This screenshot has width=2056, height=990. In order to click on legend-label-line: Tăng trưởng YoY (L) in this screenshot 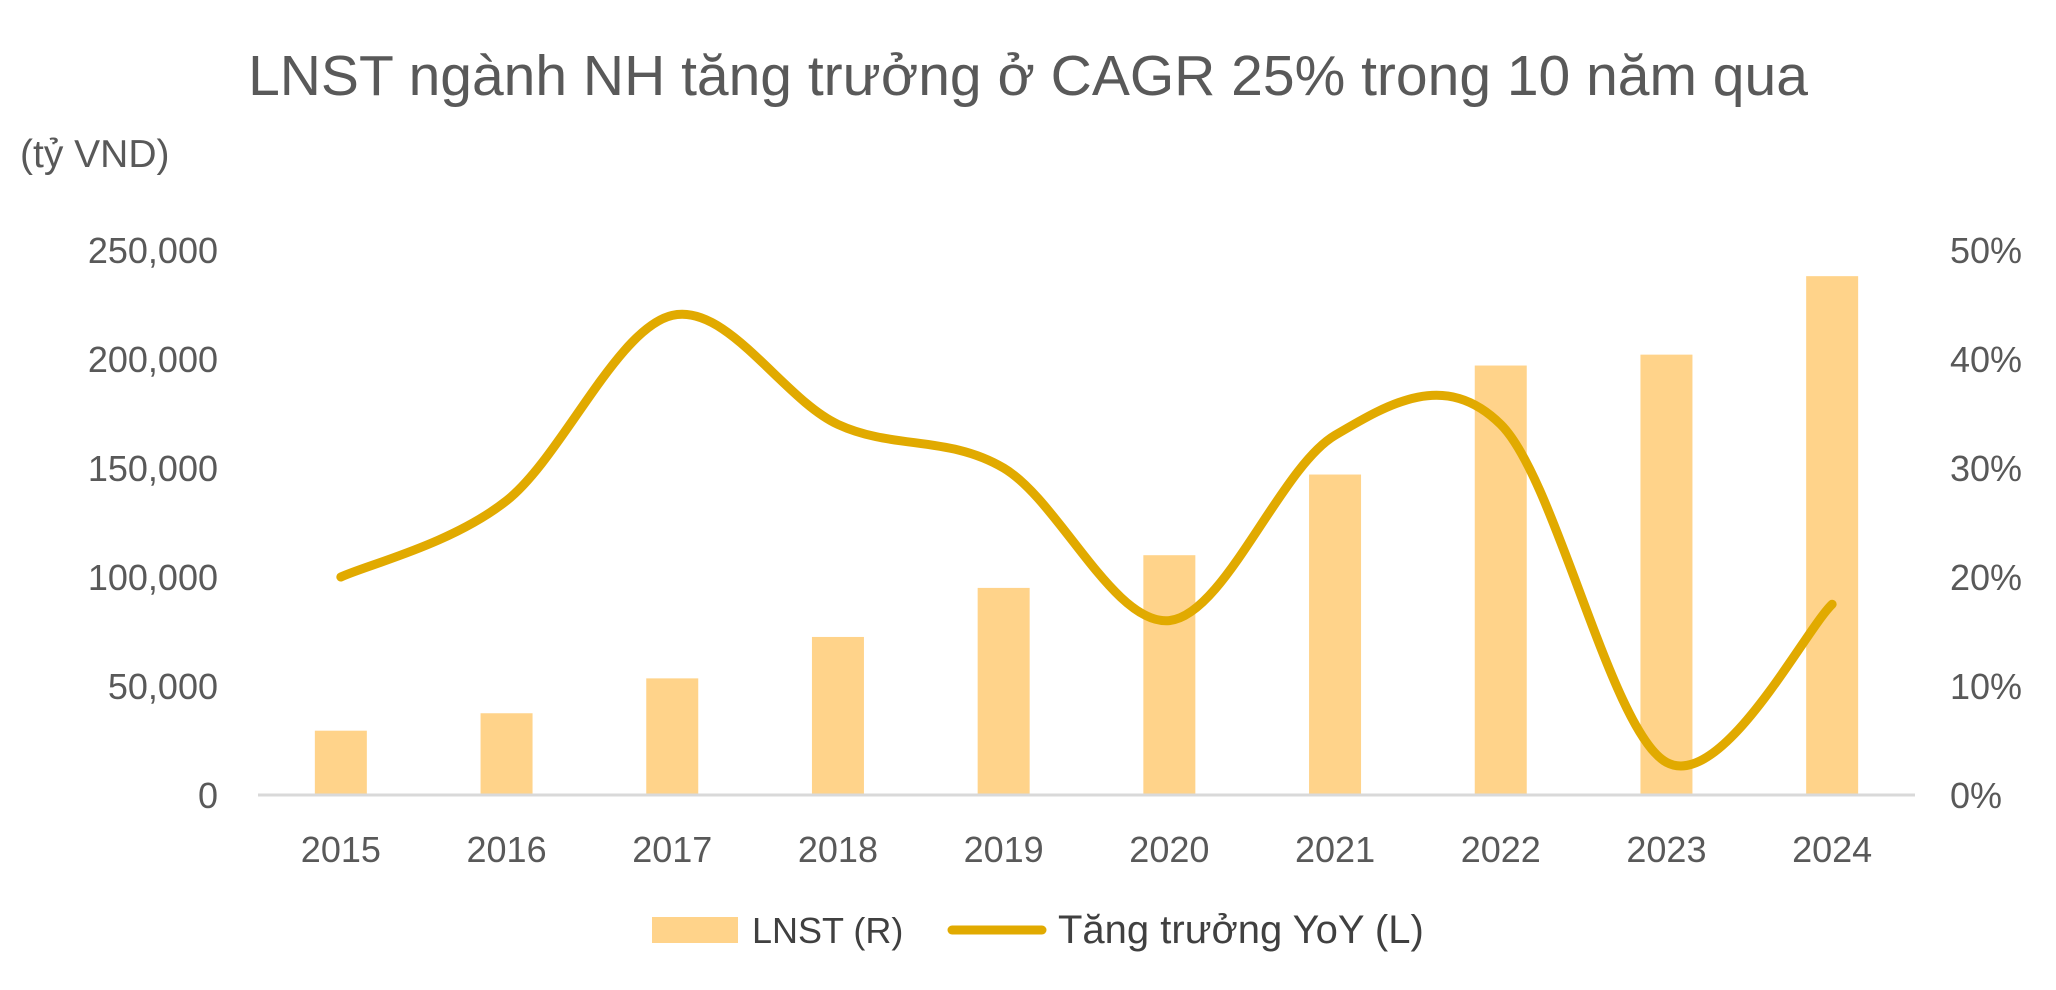, I will do `click(1241, 930)`.